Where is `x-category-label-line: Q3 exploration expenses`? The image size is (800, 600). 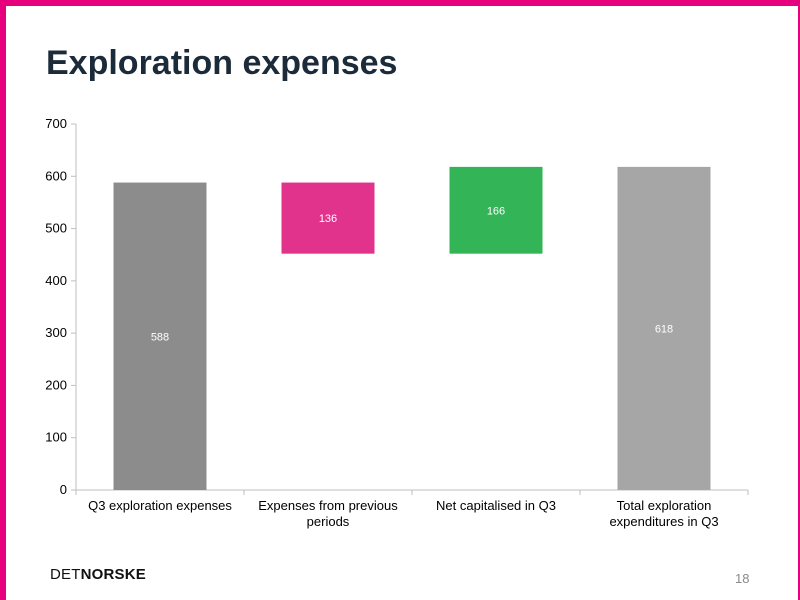 x-category-label-line: Q3 exploration expenses is located at coordinates (160, 505).